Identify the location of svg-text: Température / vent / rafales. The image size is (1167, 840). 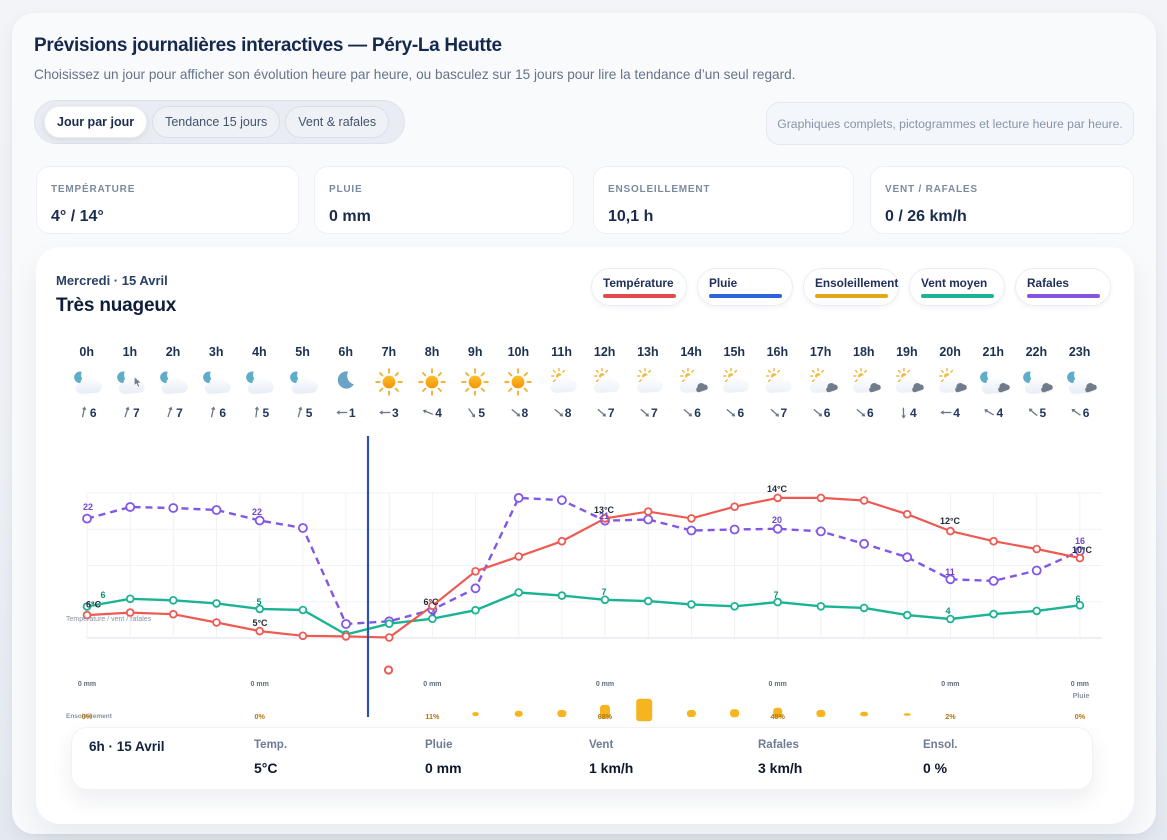
(109, 619).